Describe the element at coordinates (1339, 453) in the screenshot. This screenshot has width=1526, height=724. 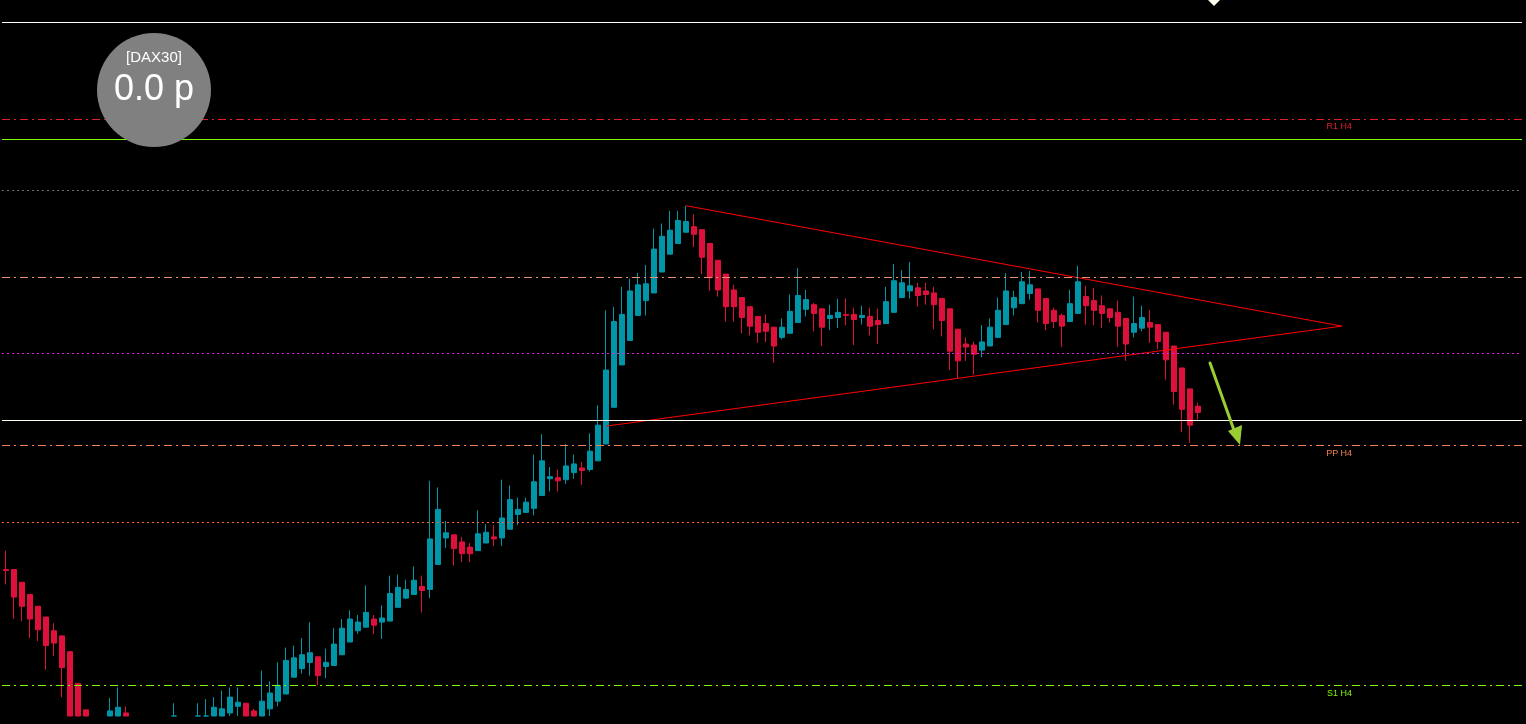
I see `ref-line-label: PP H4` at that location.